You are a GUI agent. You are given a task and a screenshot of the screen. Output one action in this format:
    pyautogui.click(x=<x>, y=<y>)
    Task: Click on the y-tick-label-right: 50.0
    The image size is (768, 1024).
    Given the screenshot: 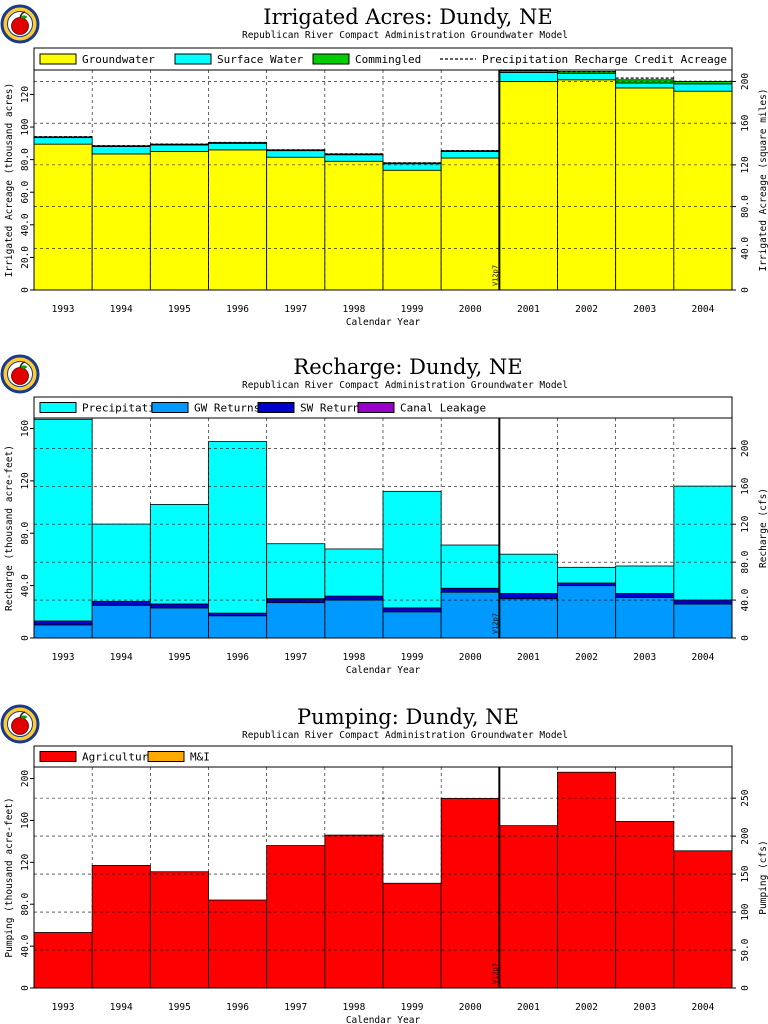 What is the action you would take?
    pyautogui.click(x=745, y=949)
    